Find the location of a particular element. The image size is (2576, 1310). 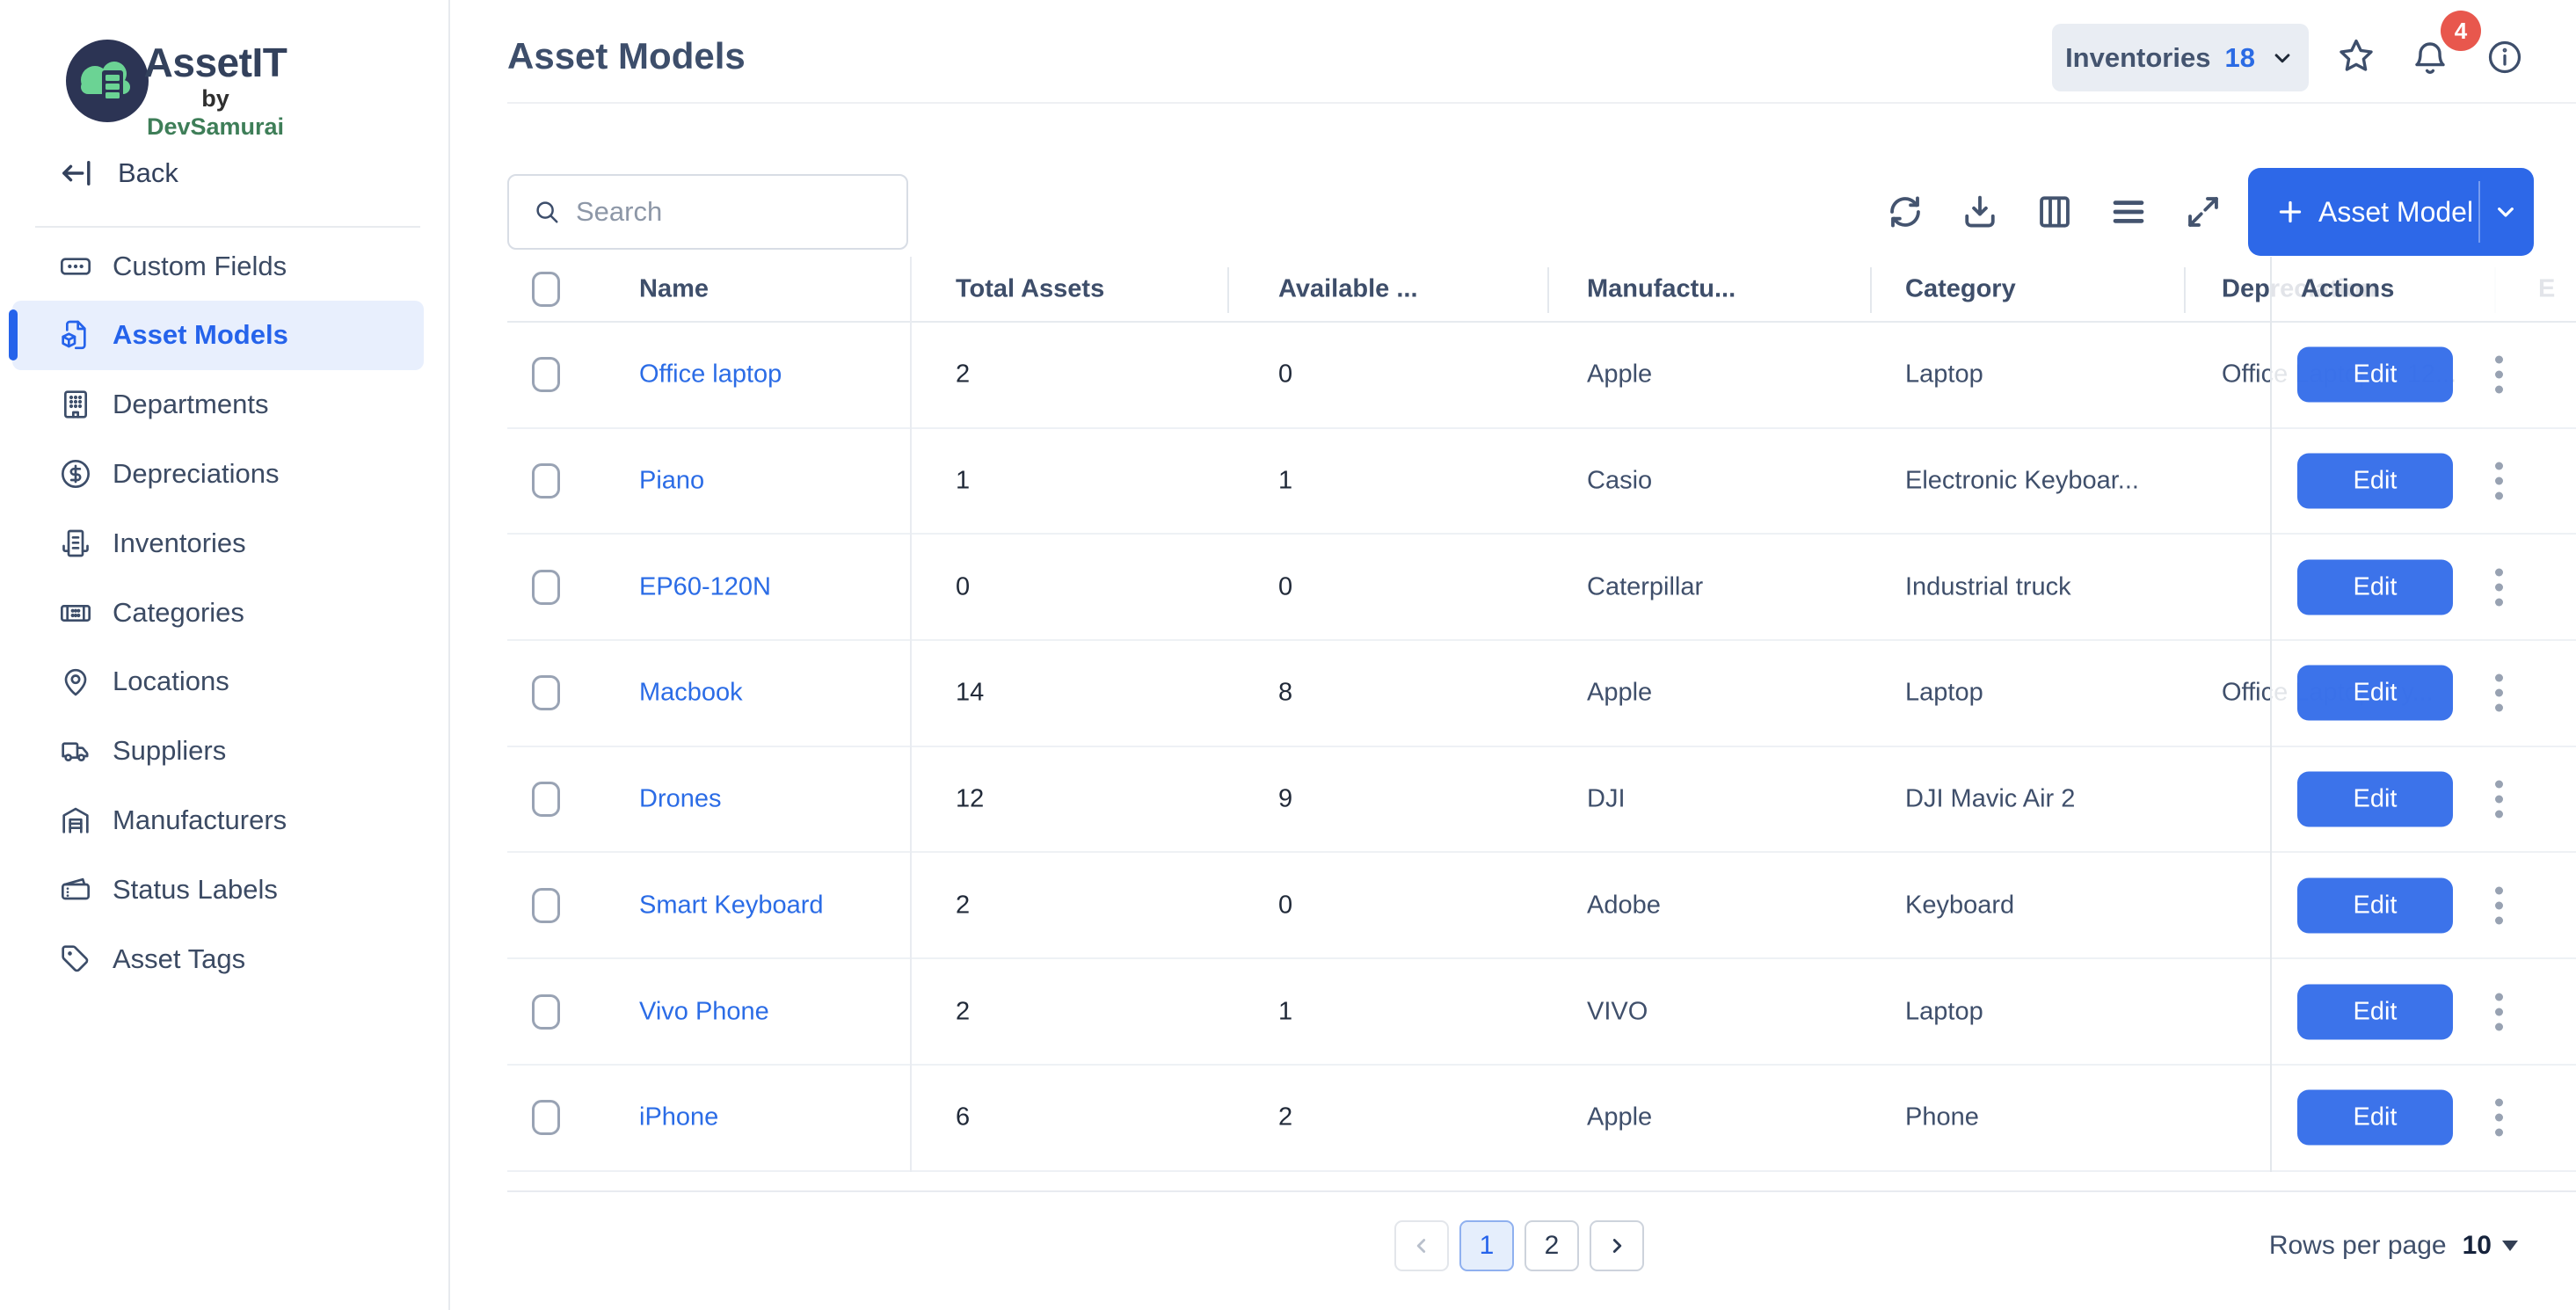

asset-name-link: Vivo Phone is located at coordinates (704, 1011).